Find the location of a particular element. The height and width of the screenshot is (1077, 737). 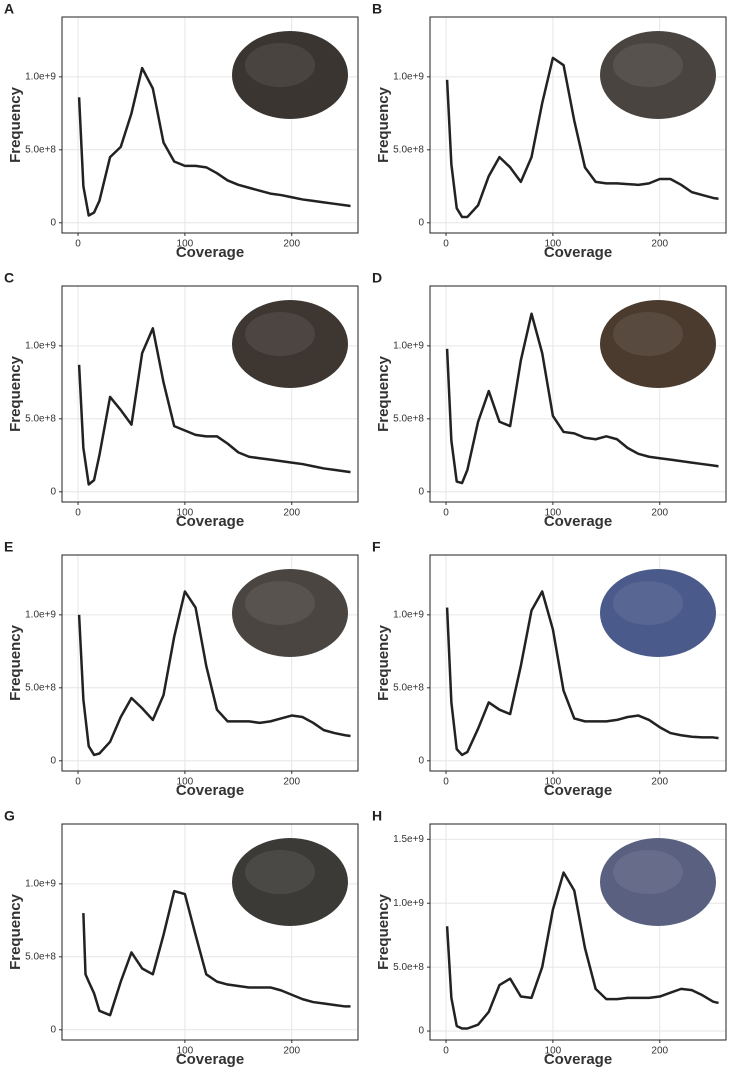

panel: B 0 5.0e+8 1.0e+9 0 100 200 Coverage Frequency is located at coordinates (549, 131).